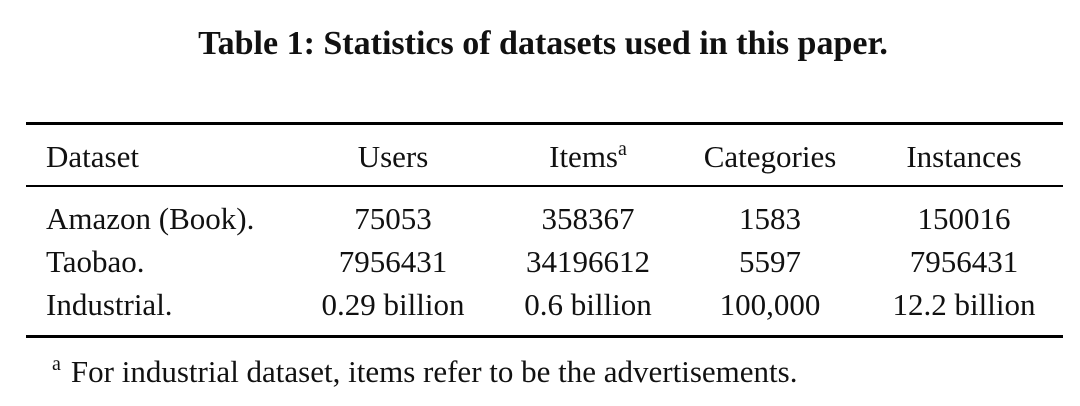 The image size is (1080, 406). I want to click on table-header-rule, so click(544, 186).